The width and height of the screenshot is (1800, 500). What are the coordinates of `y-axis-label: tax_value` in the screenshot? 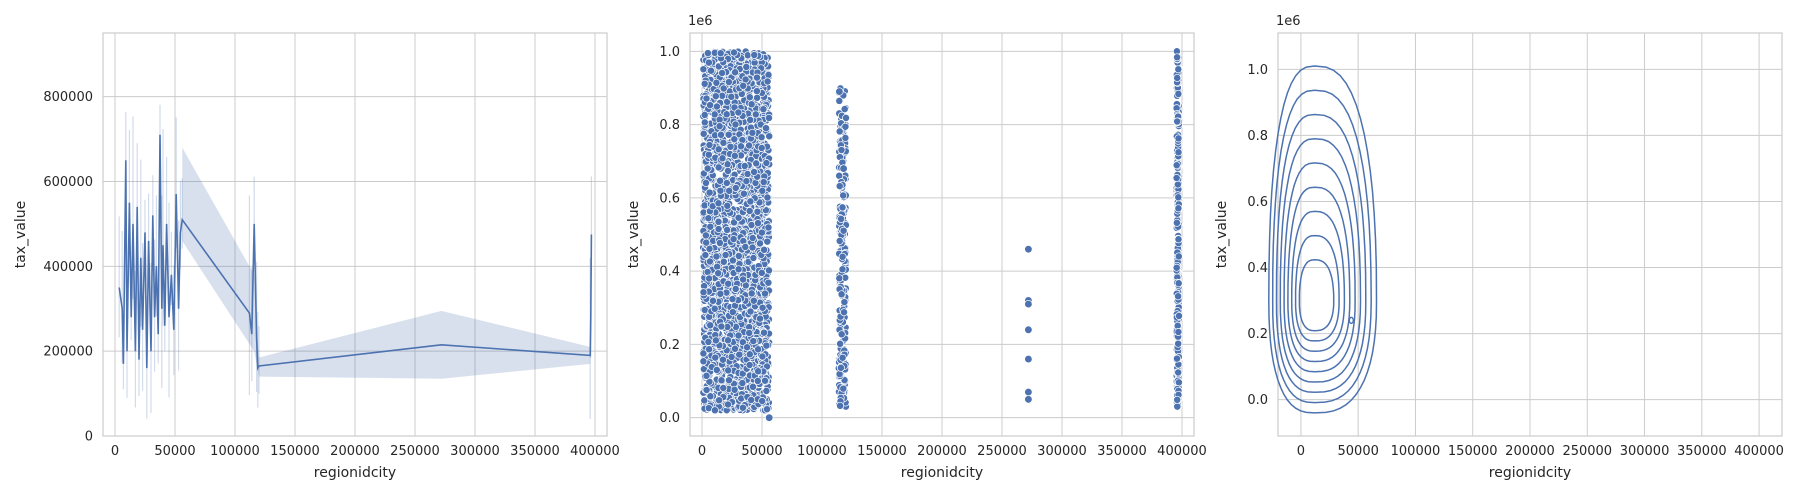 It's located at (1222, 235).